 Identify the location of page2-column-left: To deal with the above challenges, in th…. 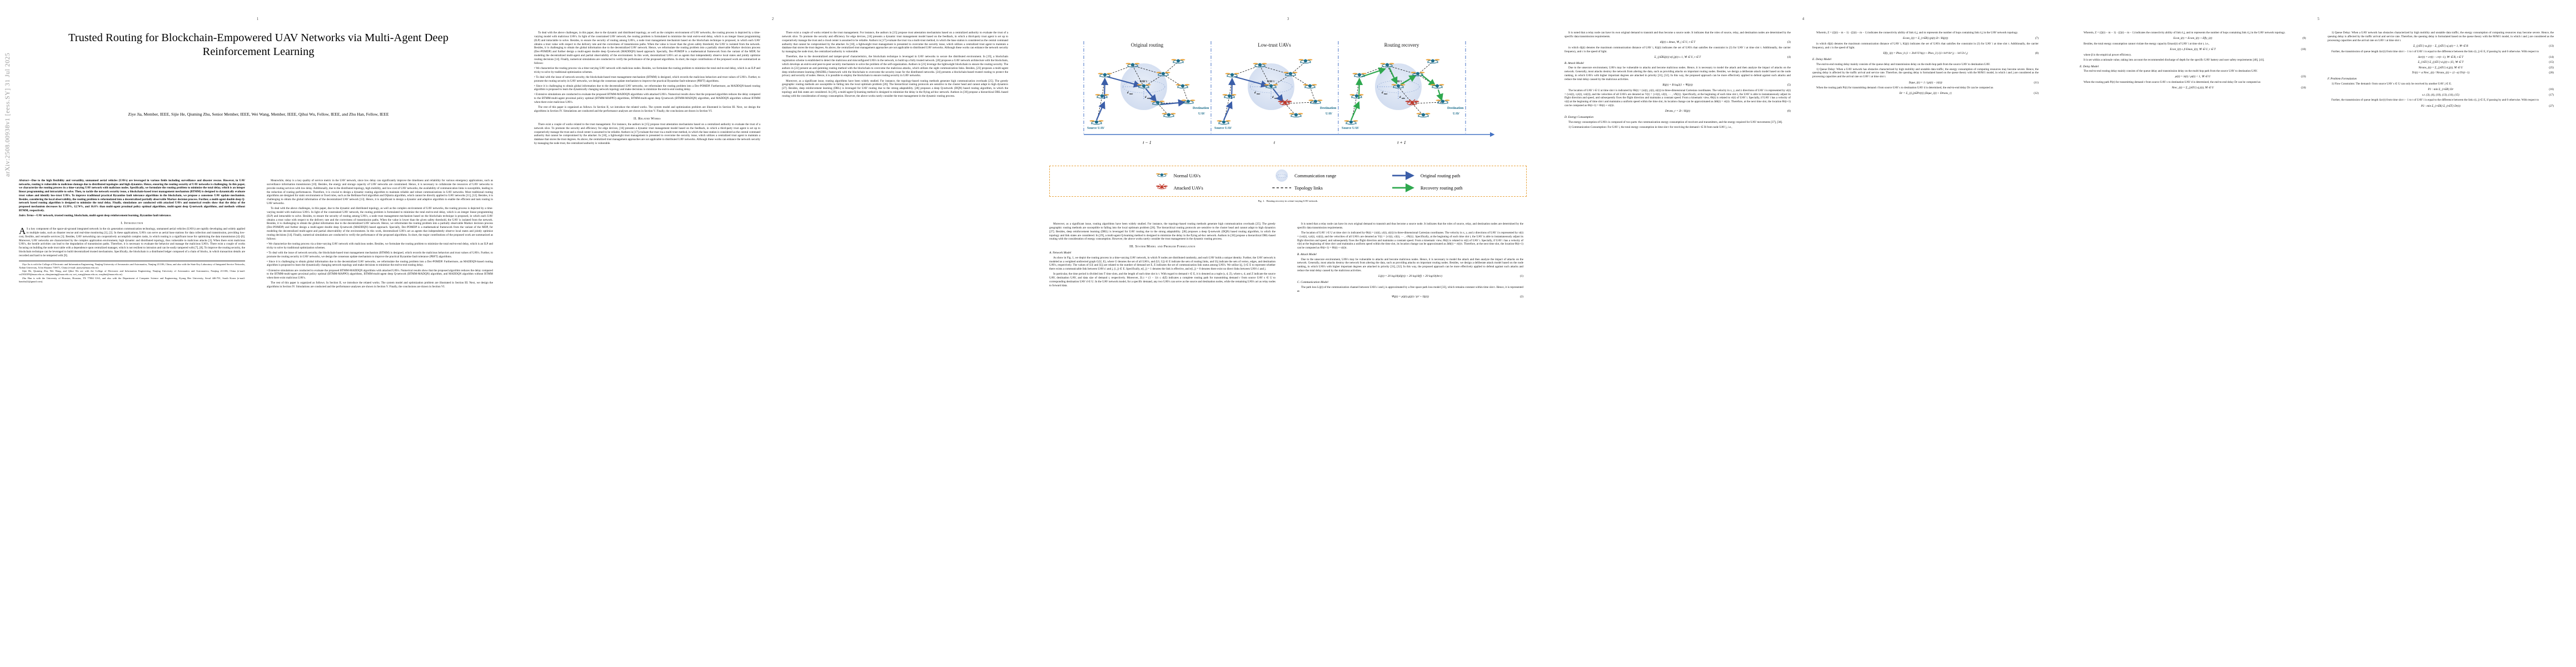
(647, 89).